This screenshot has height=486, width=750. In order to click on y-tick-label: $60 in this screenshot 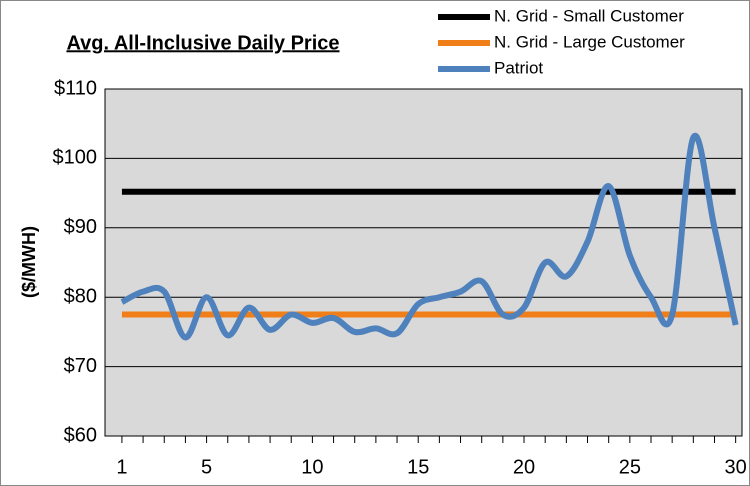, I will do `click(80, 435)`.